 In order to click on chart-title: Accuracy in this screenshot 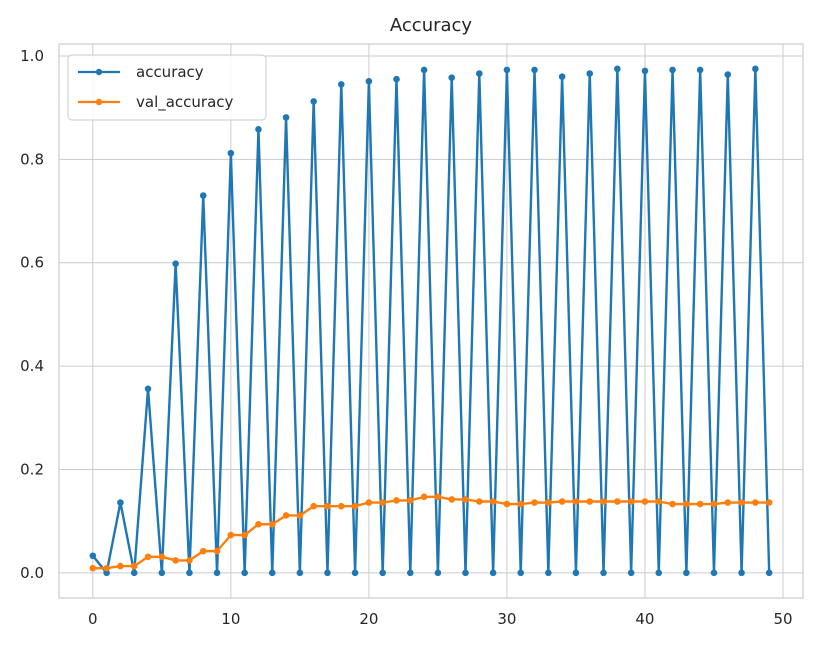, I will do `click(431, 25)`.